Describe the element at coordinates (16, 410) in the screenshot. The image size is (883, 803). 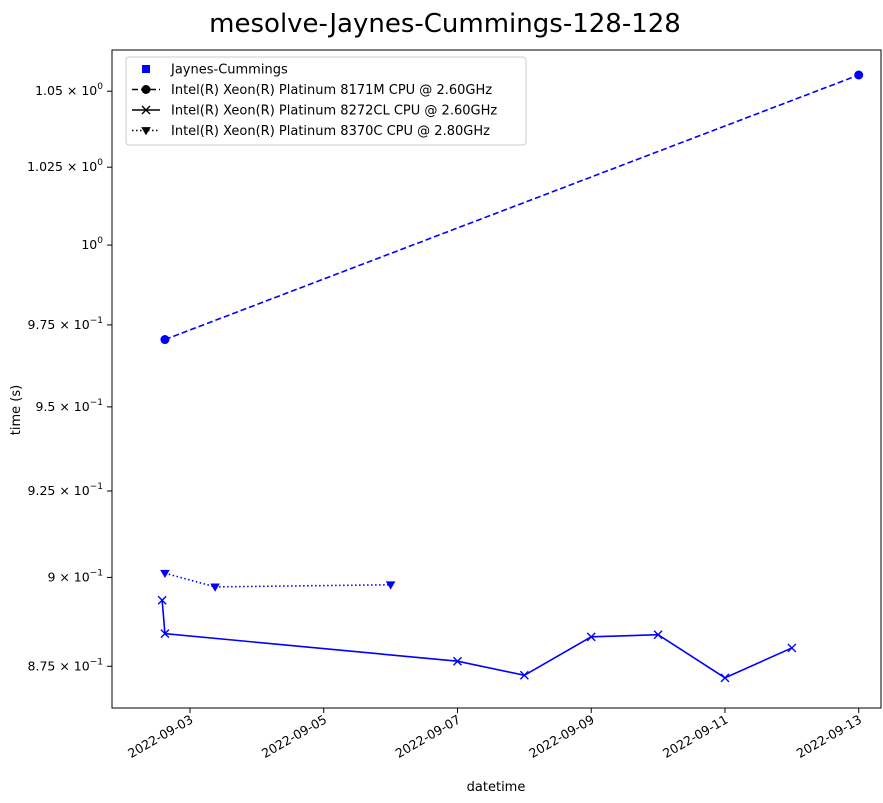
I see `y-axis-label: time (s)` at that location.